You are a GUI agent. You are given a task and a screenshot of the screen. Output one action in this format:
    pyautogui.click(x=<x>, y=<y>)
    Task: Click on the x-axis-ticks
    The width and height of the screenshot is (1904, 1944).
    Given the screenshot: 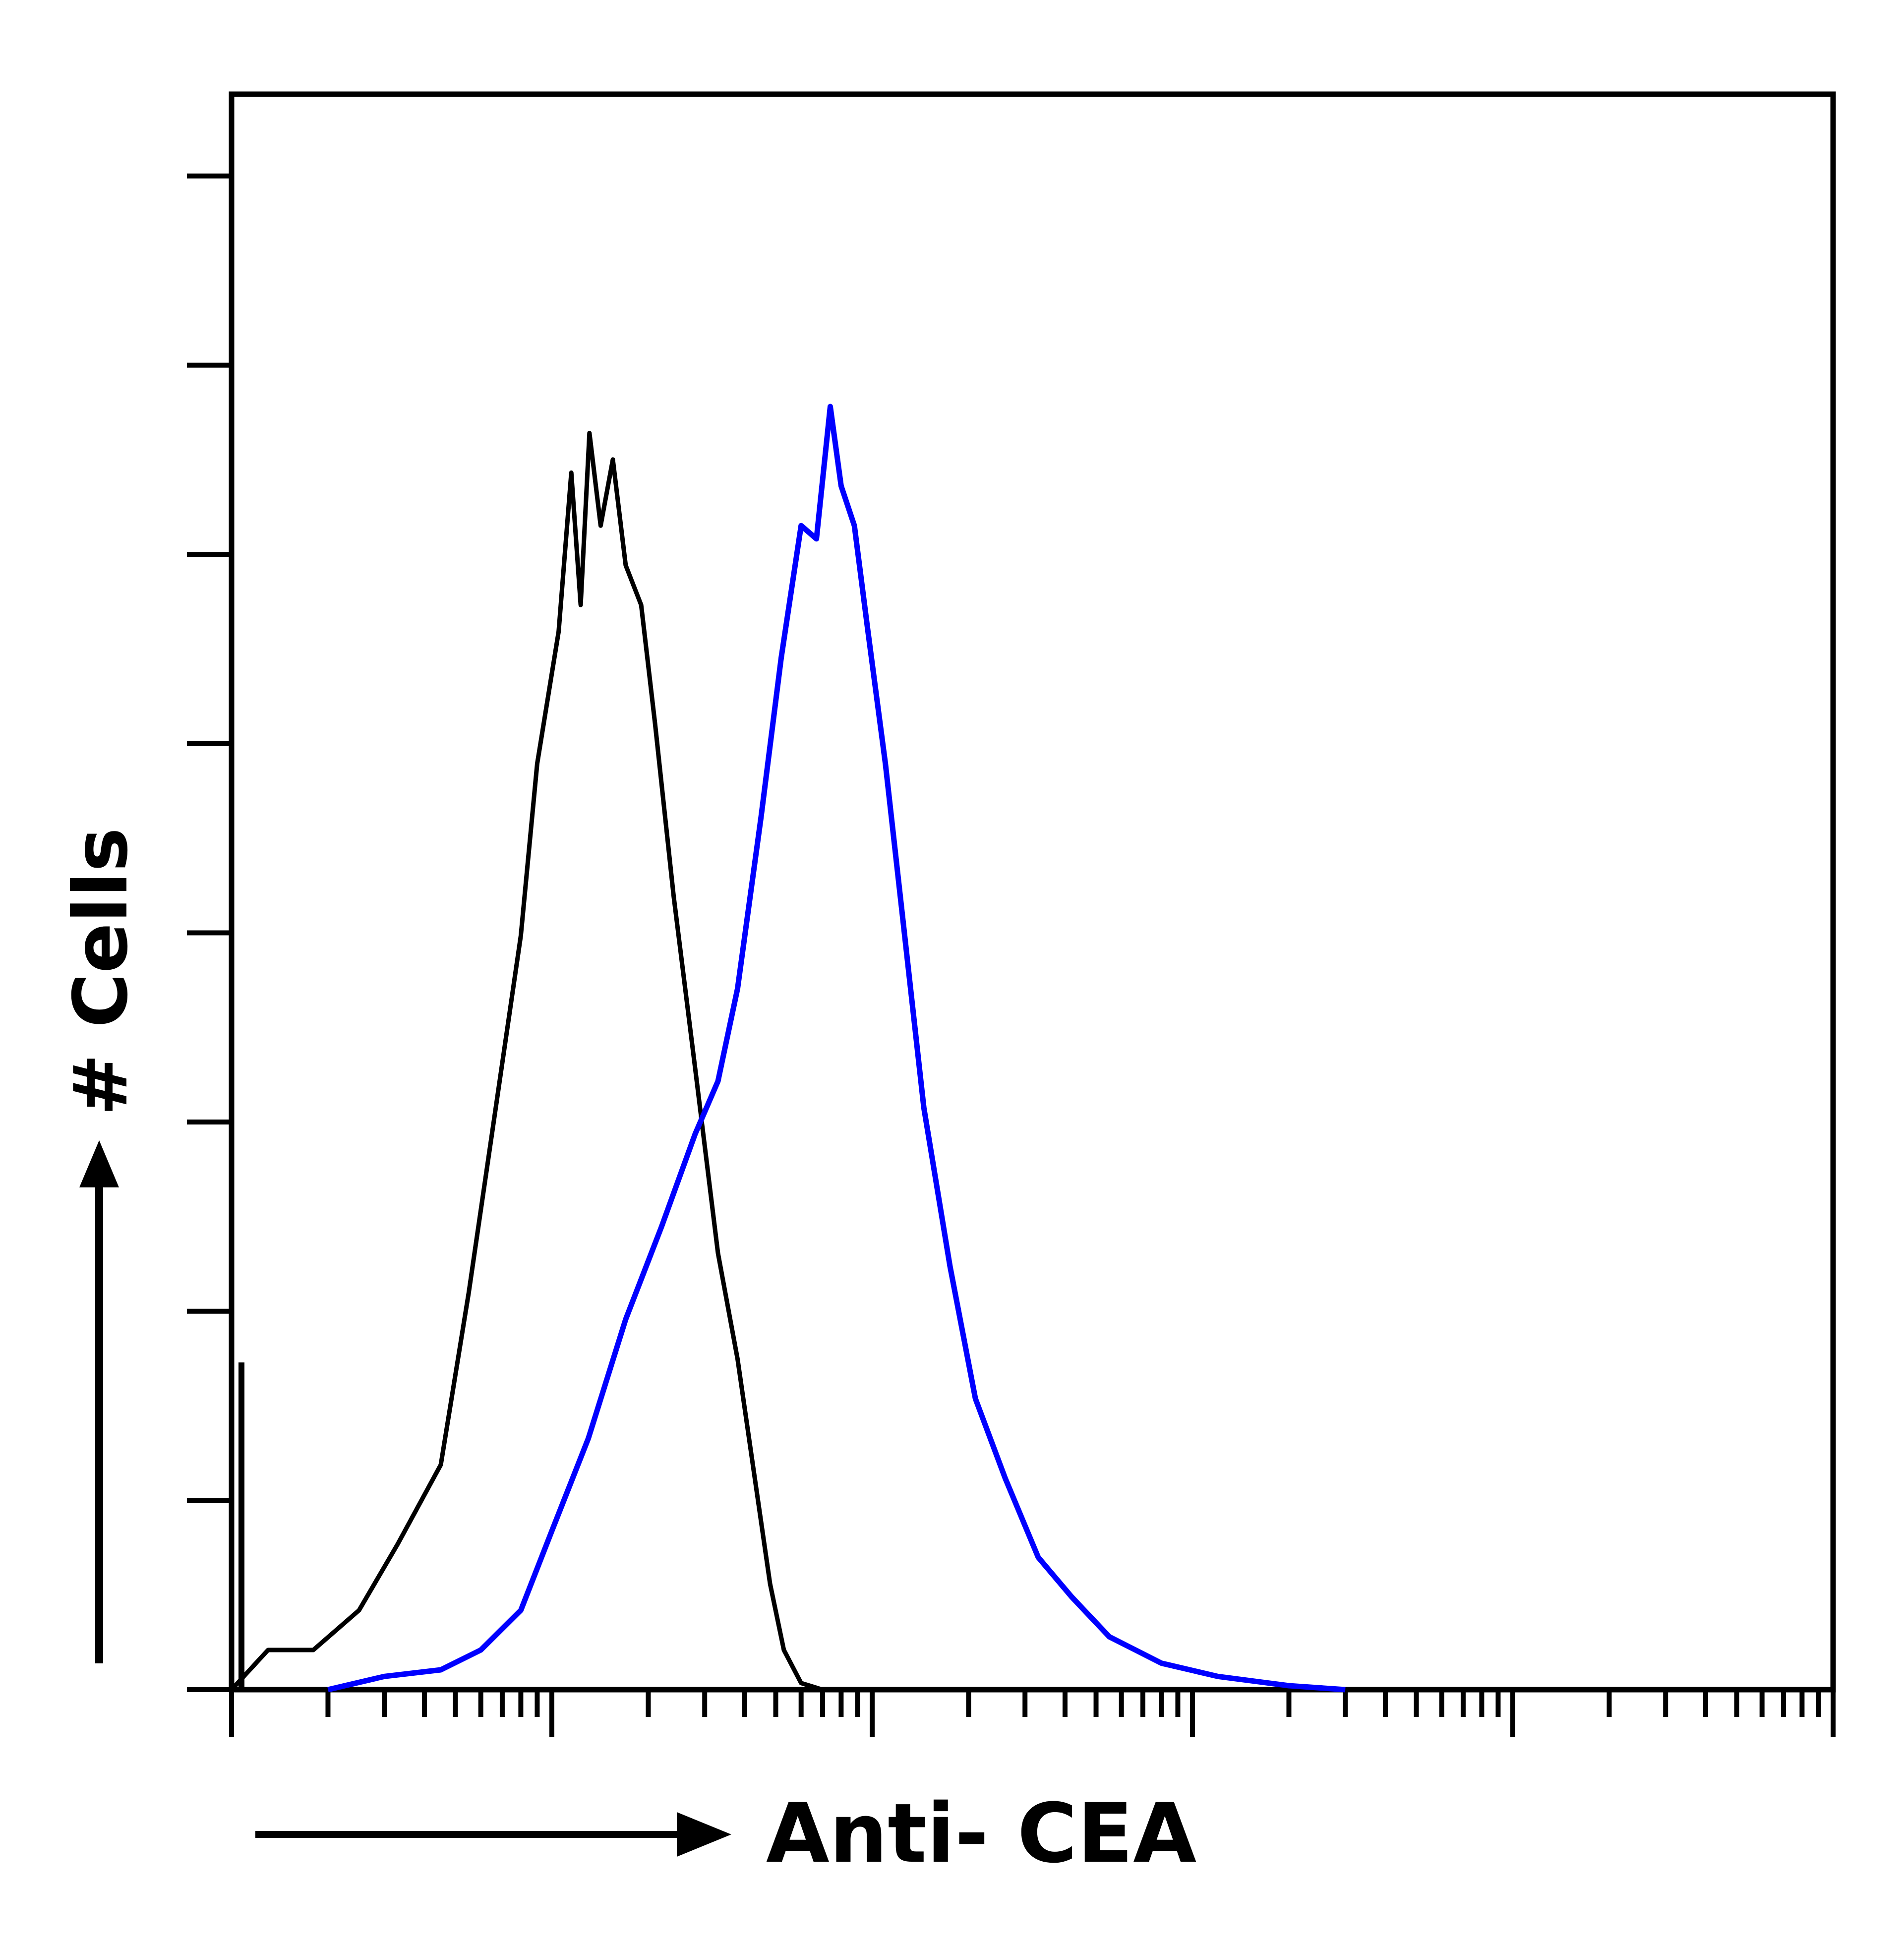 What is the action you would take?
    pyautogui.click(x=1011, y=1712)
    